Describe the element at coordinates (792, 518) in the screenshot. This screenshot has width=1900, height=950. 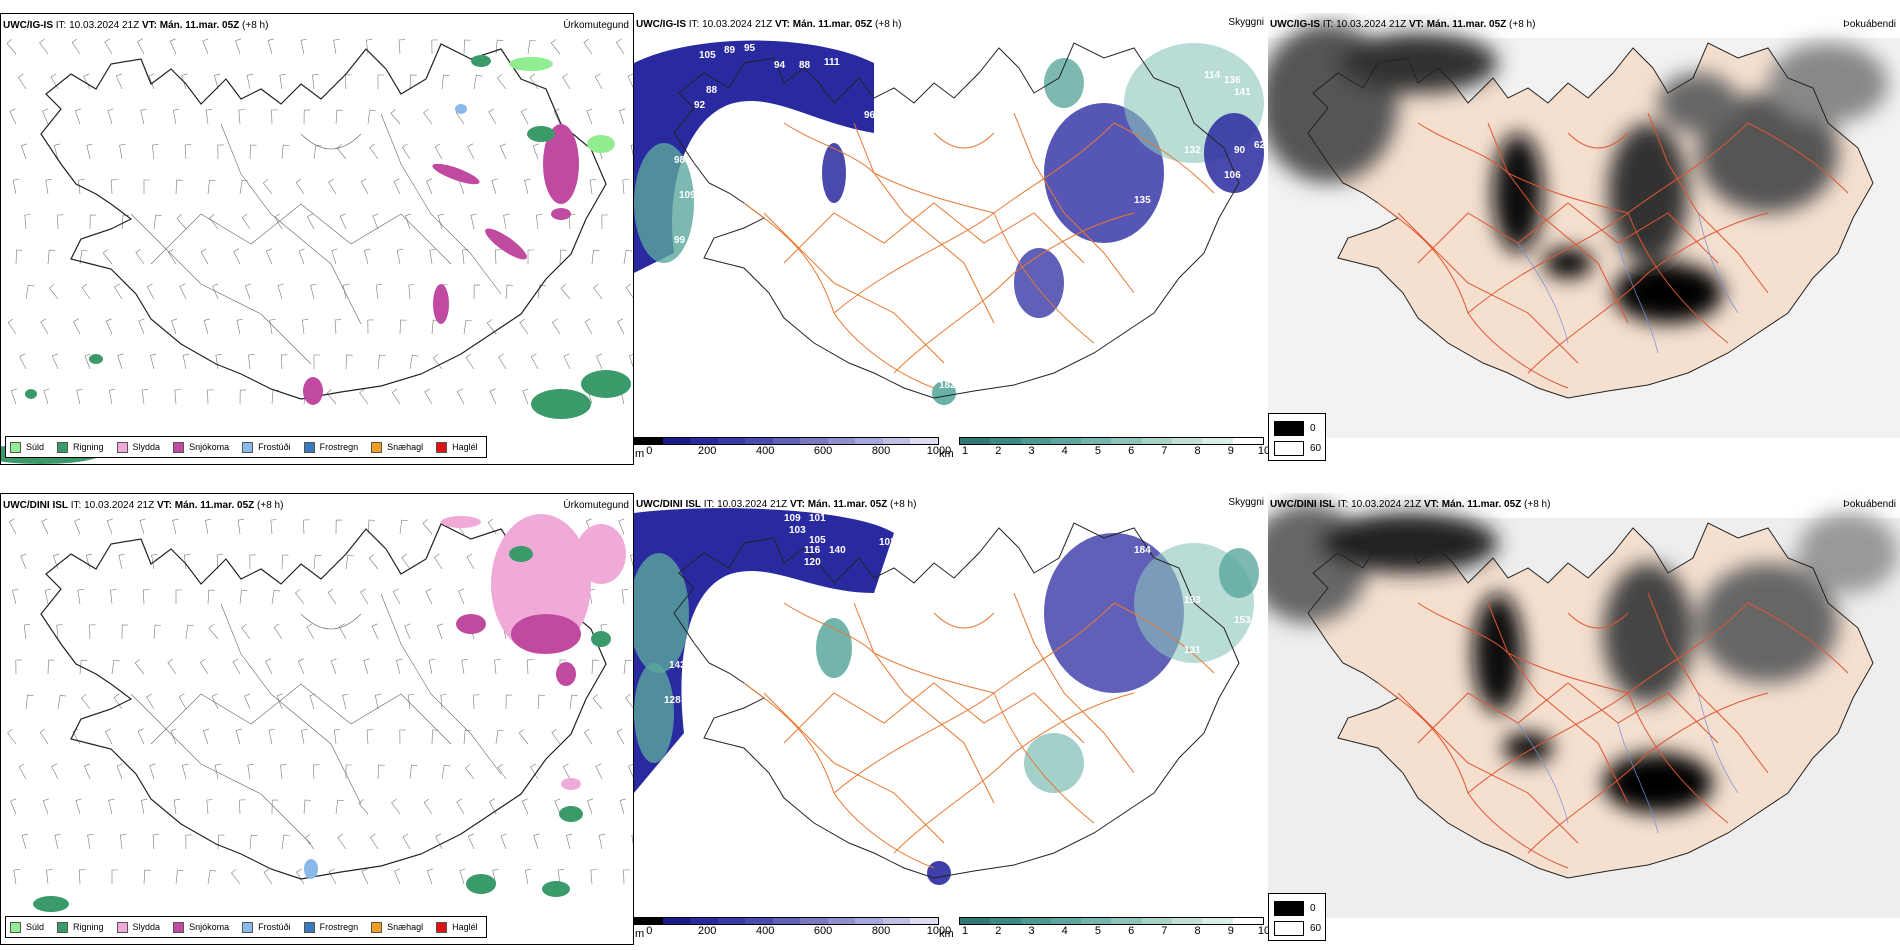
I see `visibility-label: 109` at that location.